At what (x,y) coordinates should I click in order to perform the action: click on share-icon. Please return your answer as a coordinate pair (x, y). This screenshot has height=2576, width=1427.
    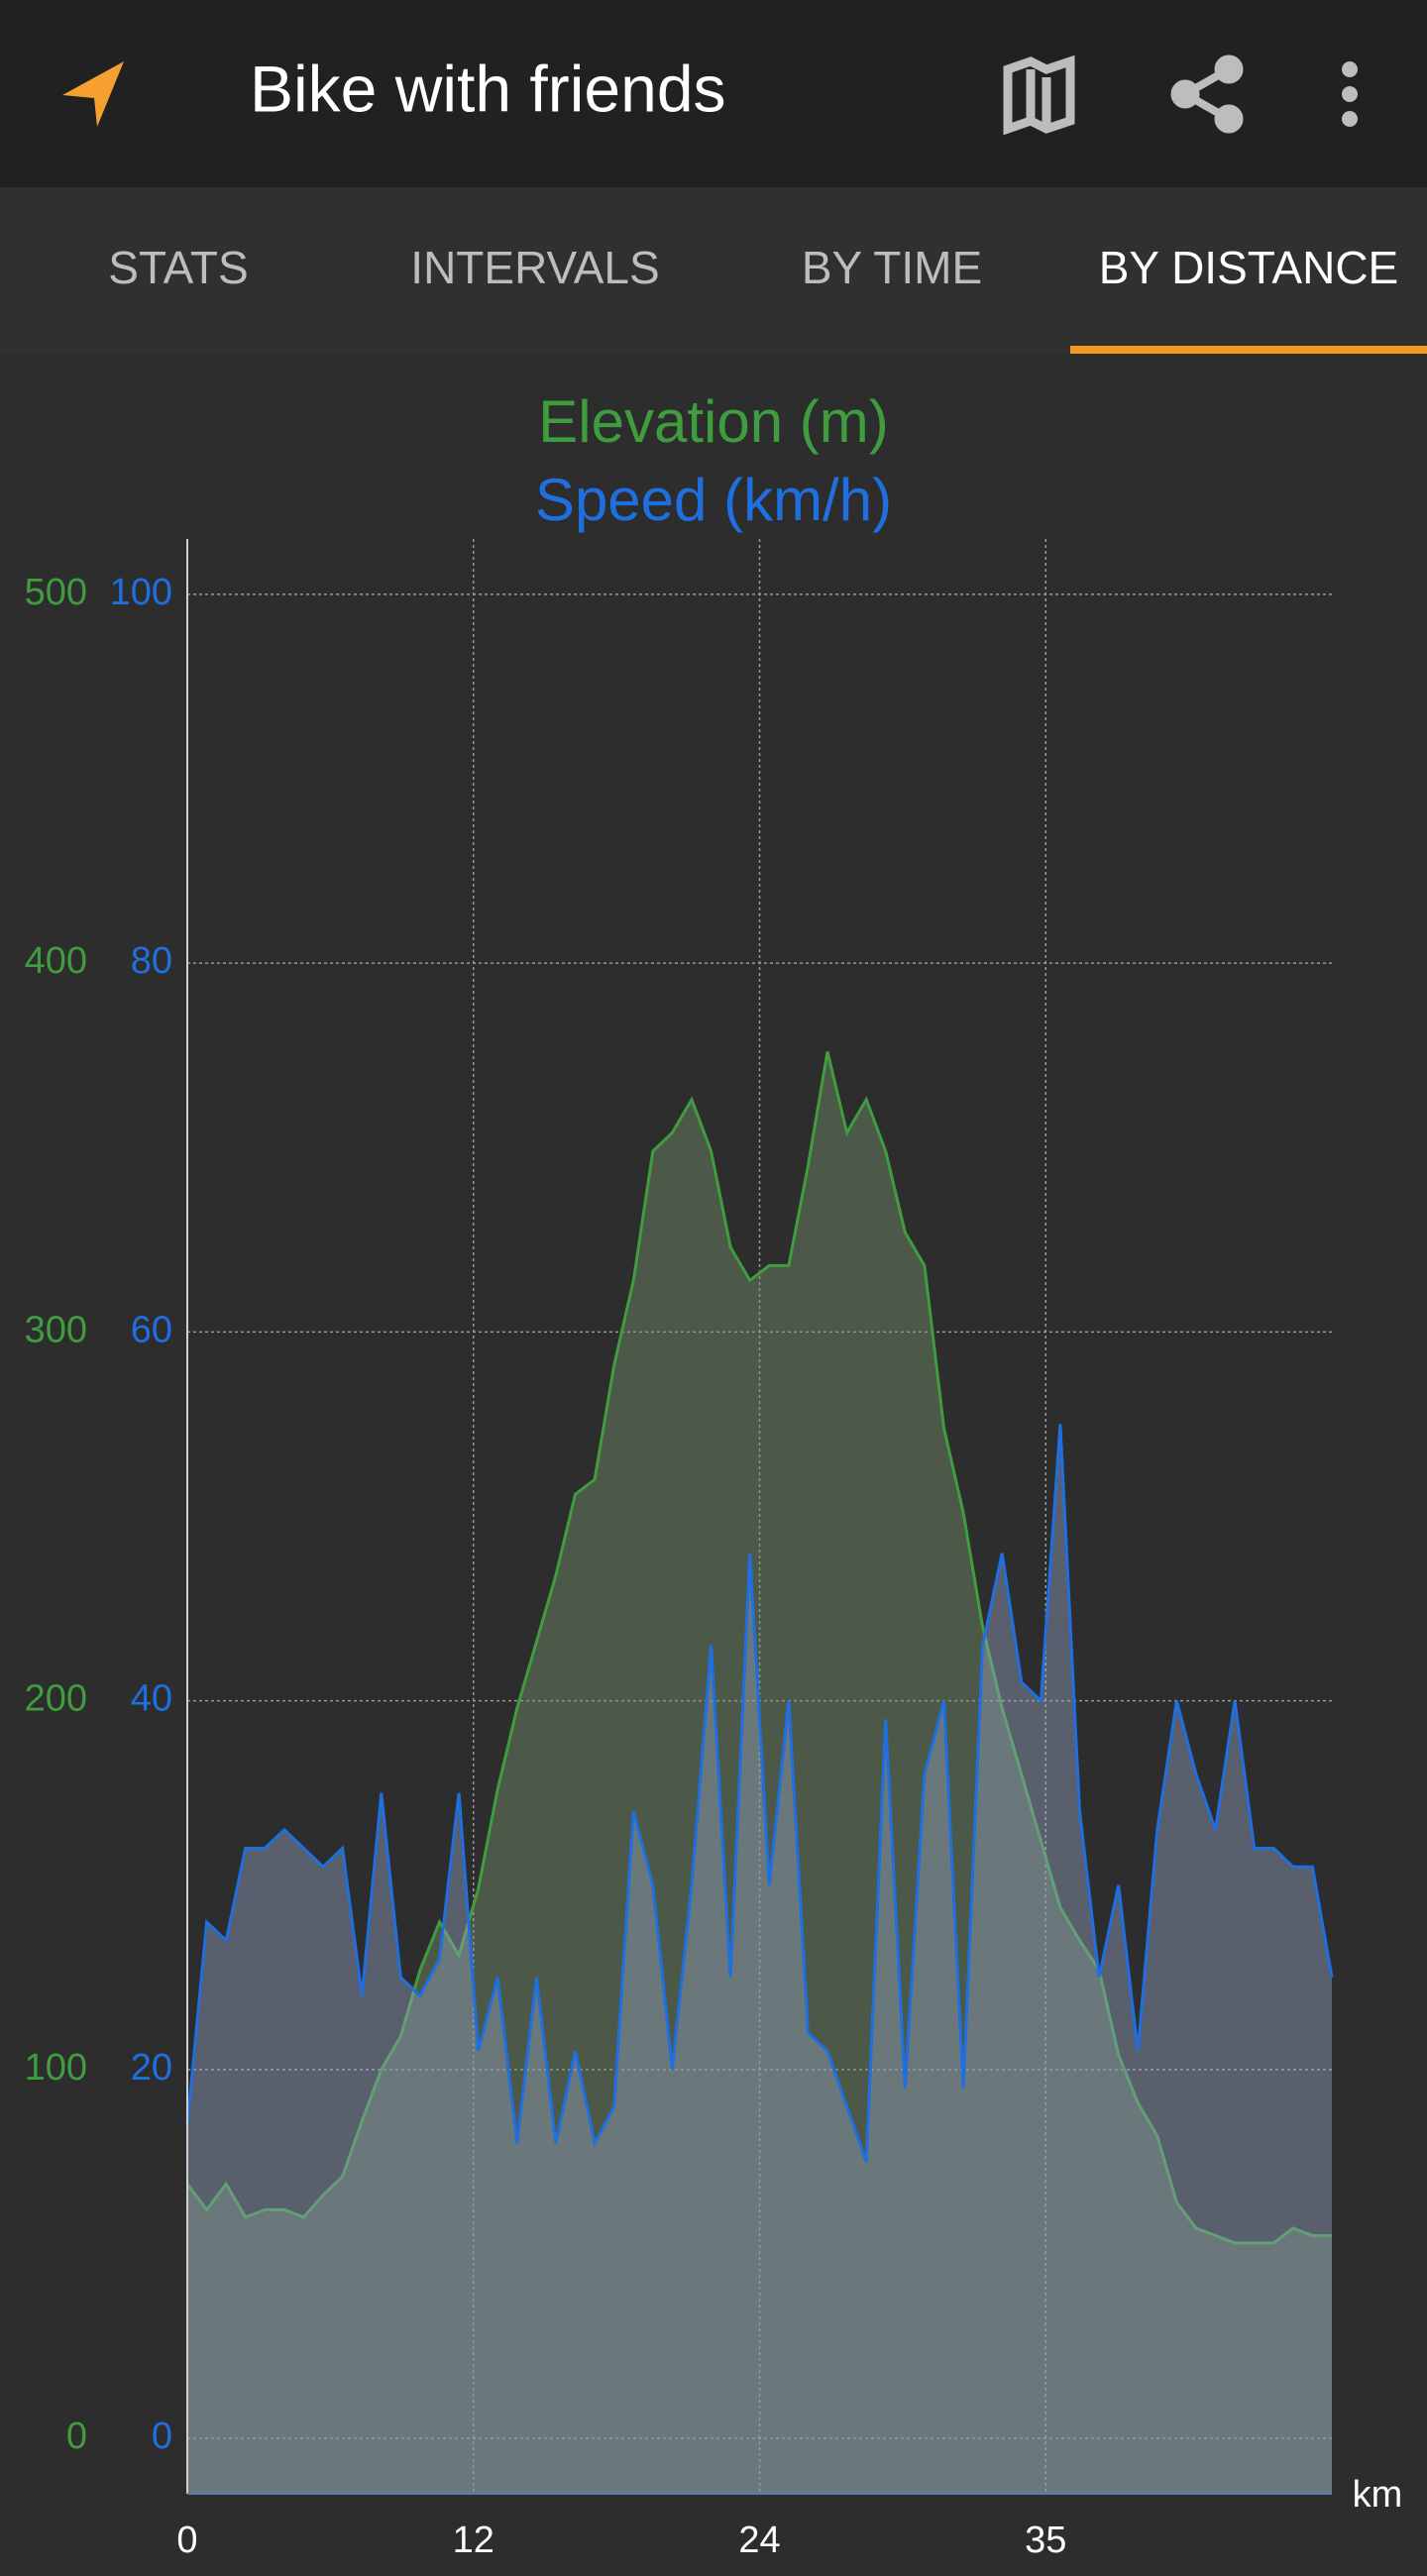
    Looking at the image, I should click on (1207, 94).